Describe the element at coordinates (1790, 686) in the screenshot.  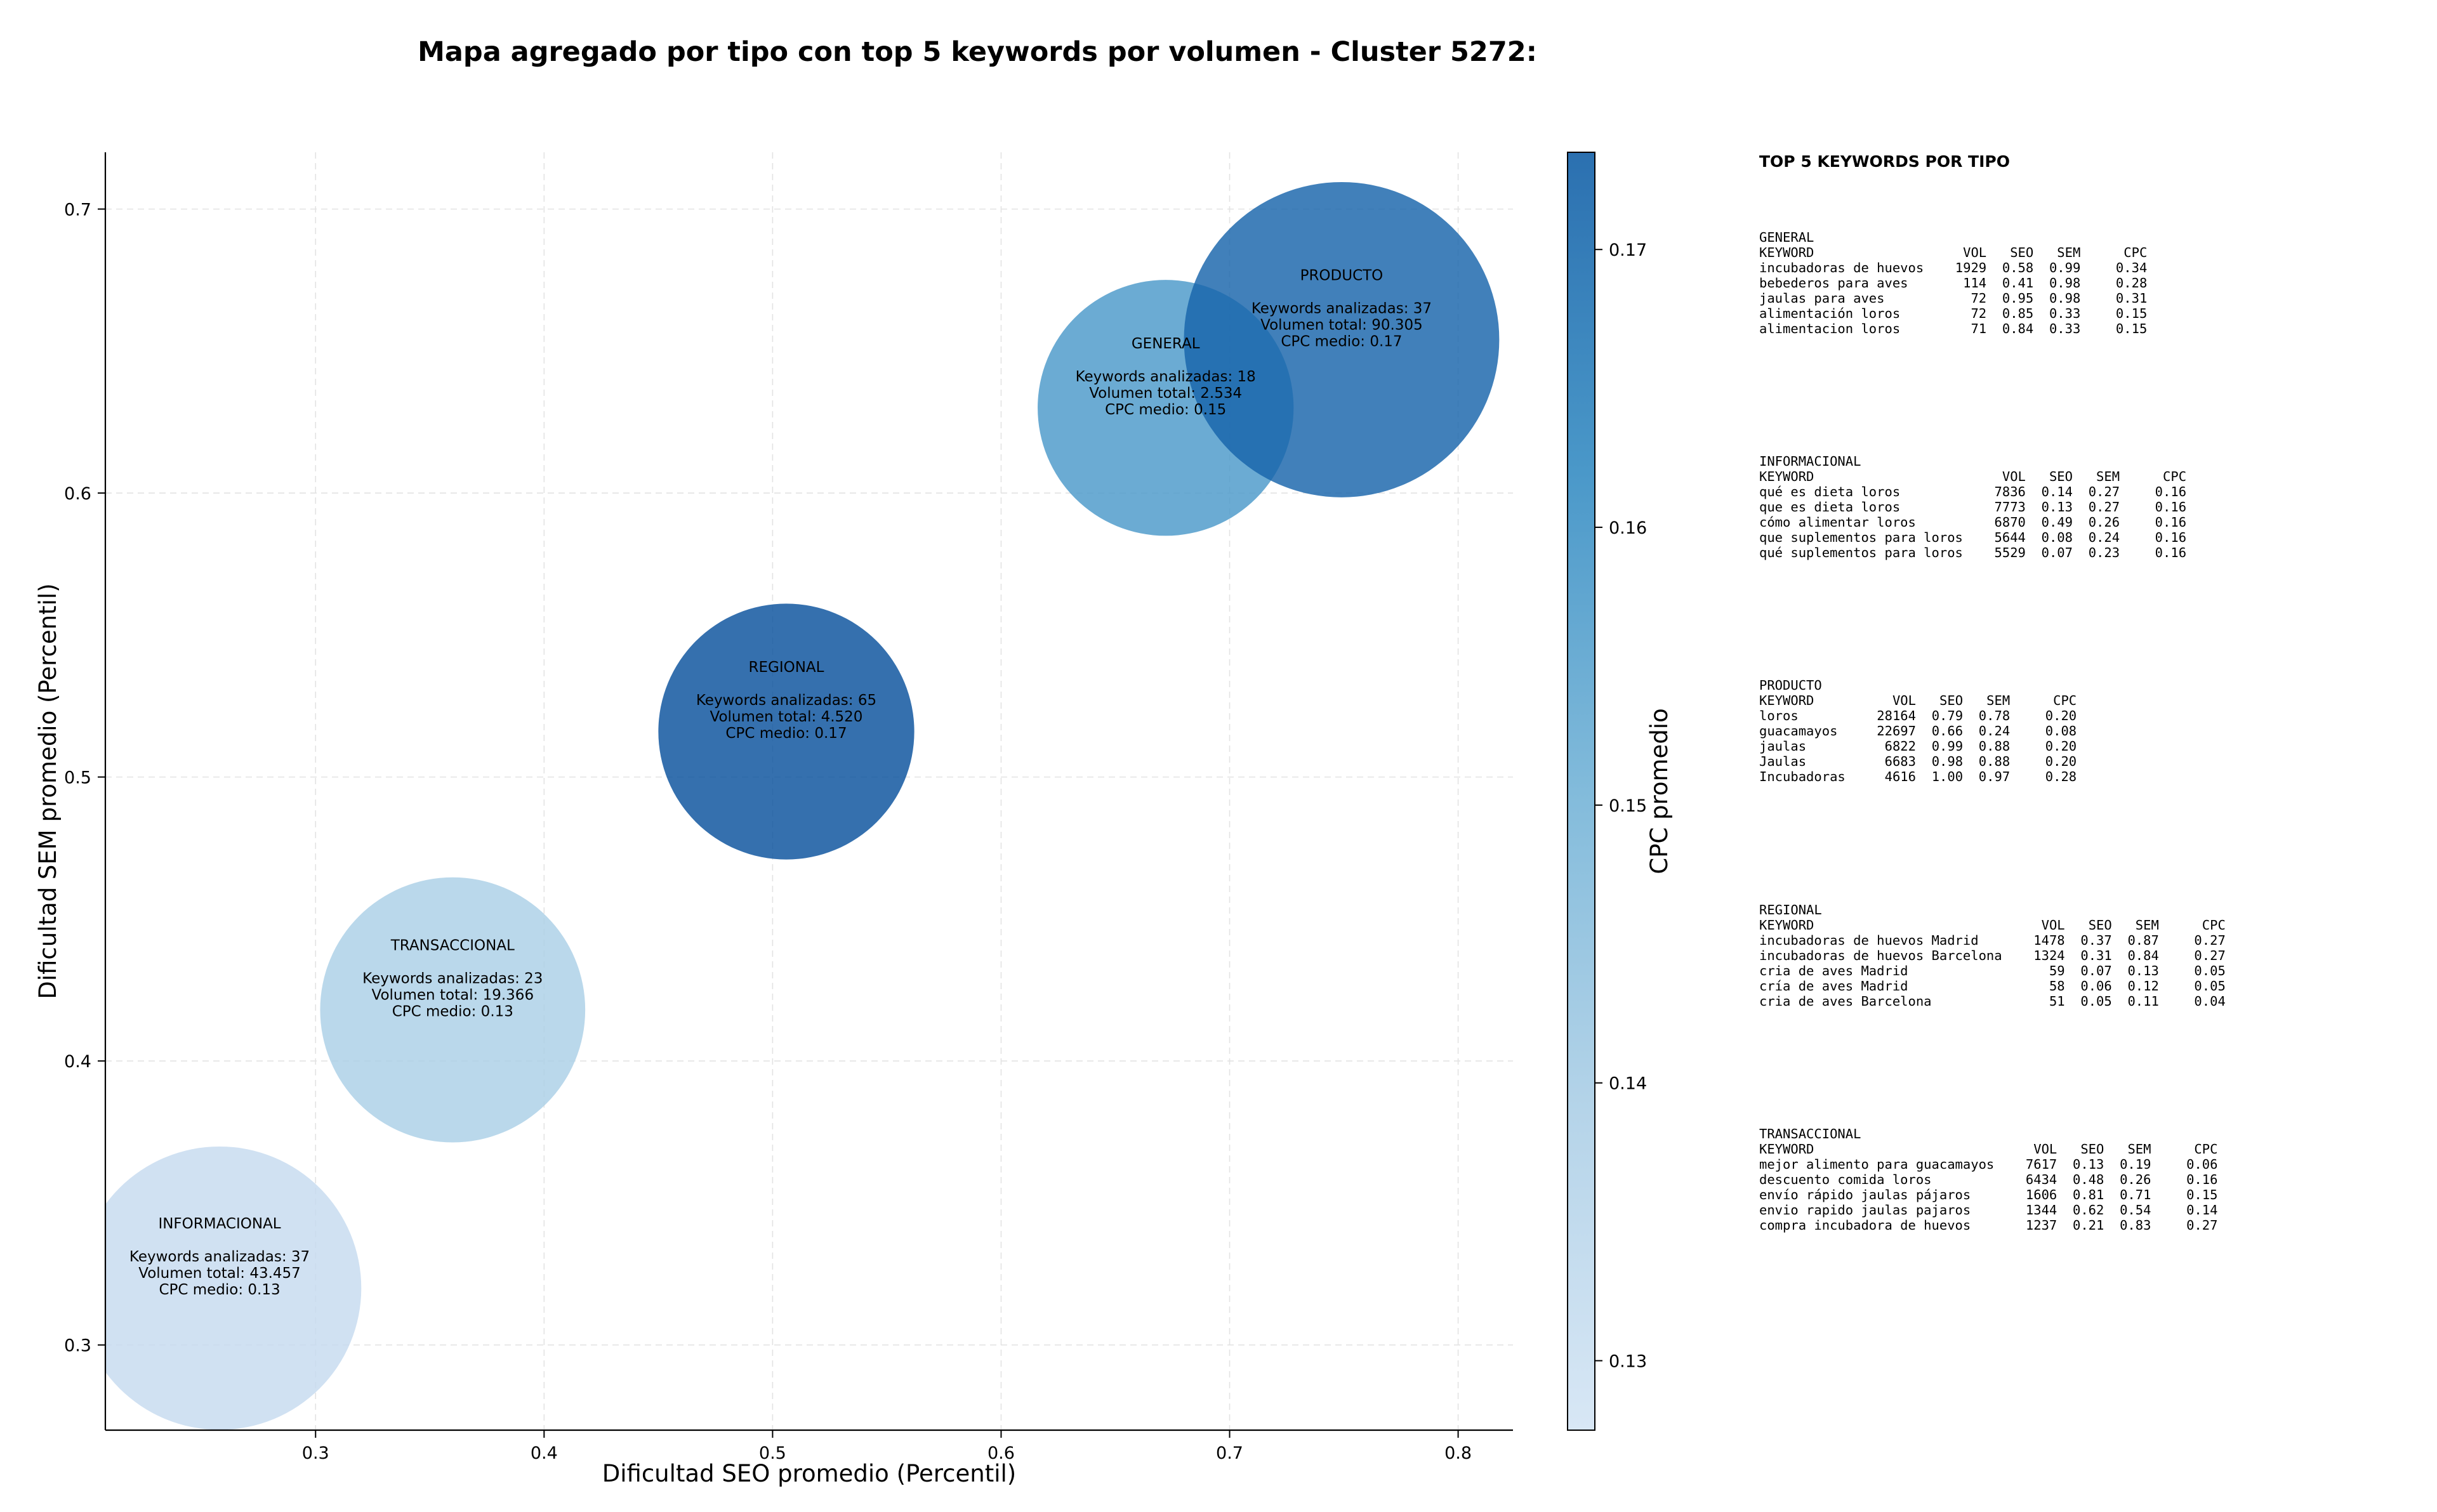
I see `keyword-group-name: PRODUCTO` at that location.